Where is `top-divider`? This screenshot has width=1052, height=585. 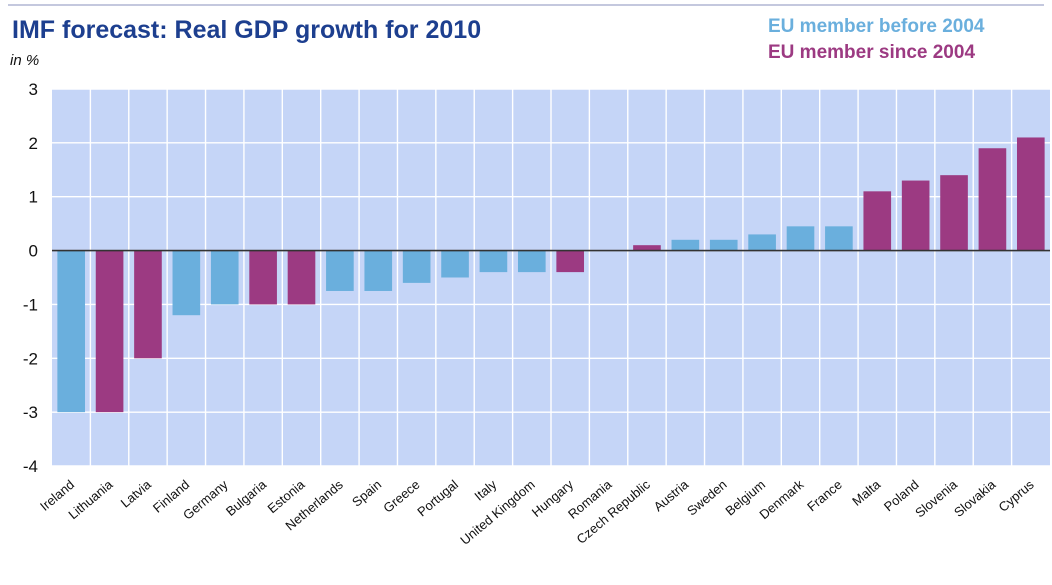
top-divider is located at coordinates (526, 5).